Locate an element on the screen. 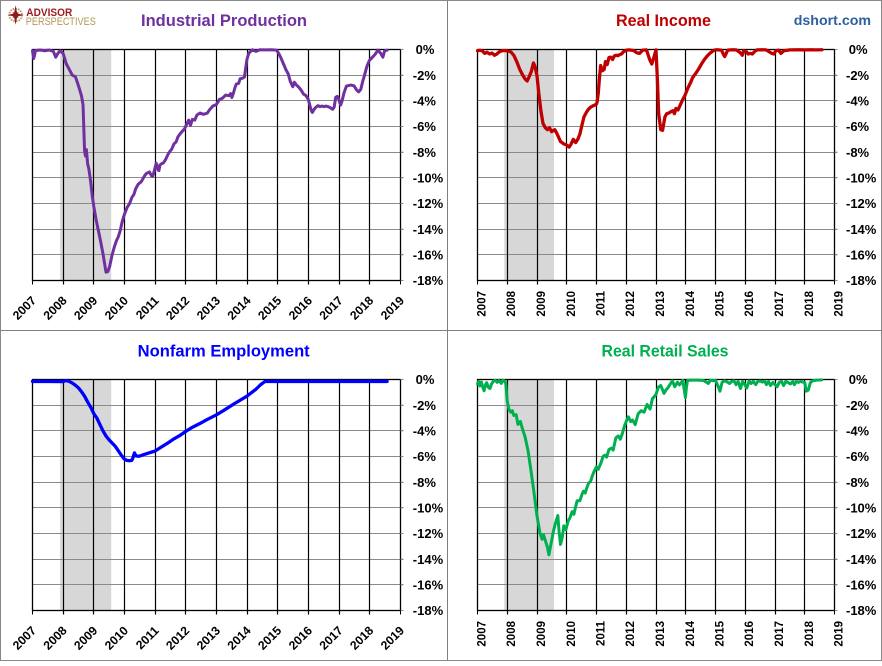 This screenshot has width=882, height=666. svg-text: Industrial Production is located at coordinates (224, 21).